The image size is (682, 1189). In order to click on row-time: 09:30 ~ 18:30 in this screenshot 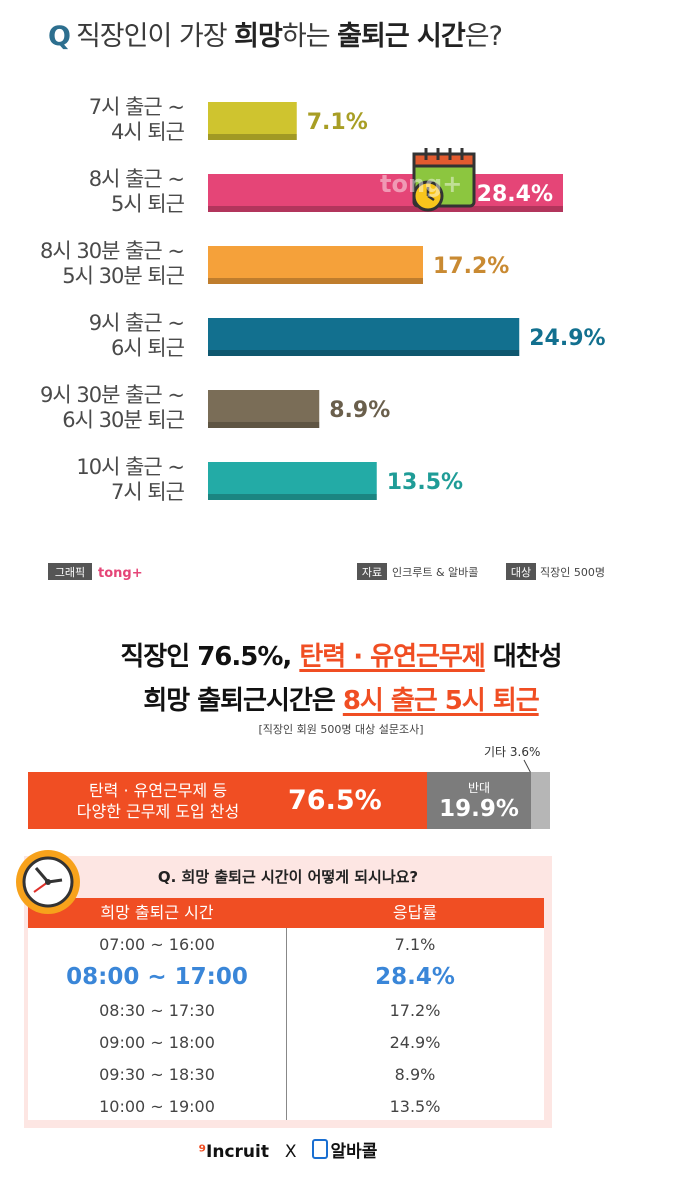, I will do `click(157, 1074)`.